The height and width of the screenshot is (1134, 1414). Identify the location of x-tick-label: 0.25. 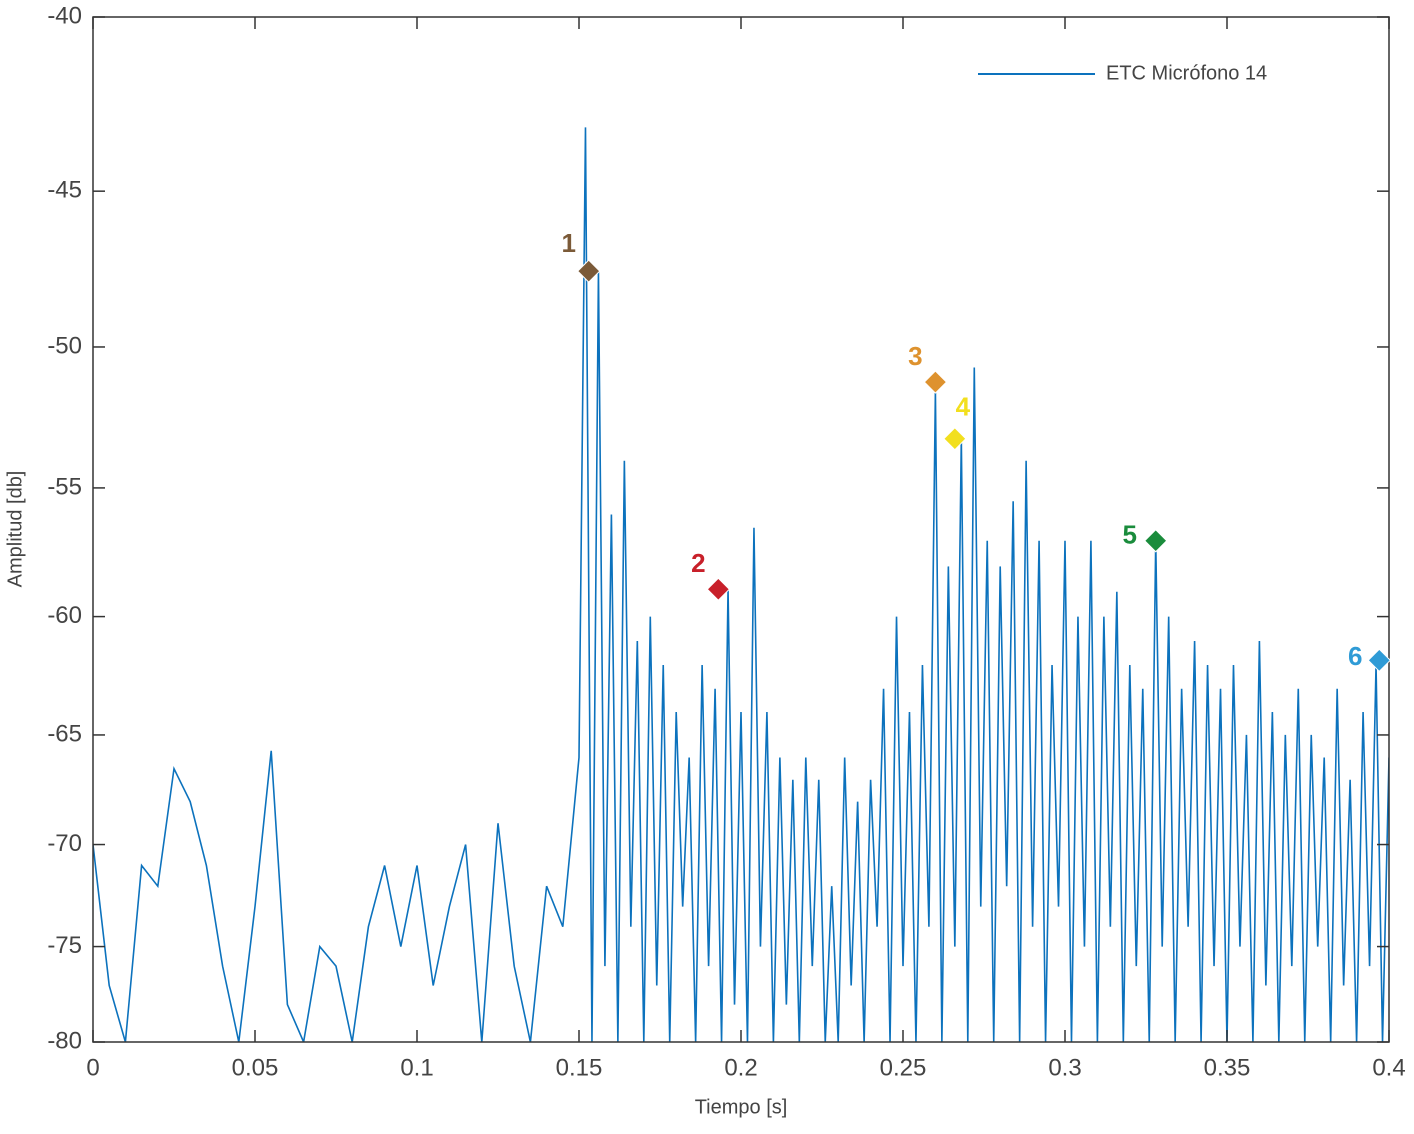
(903, 1067).